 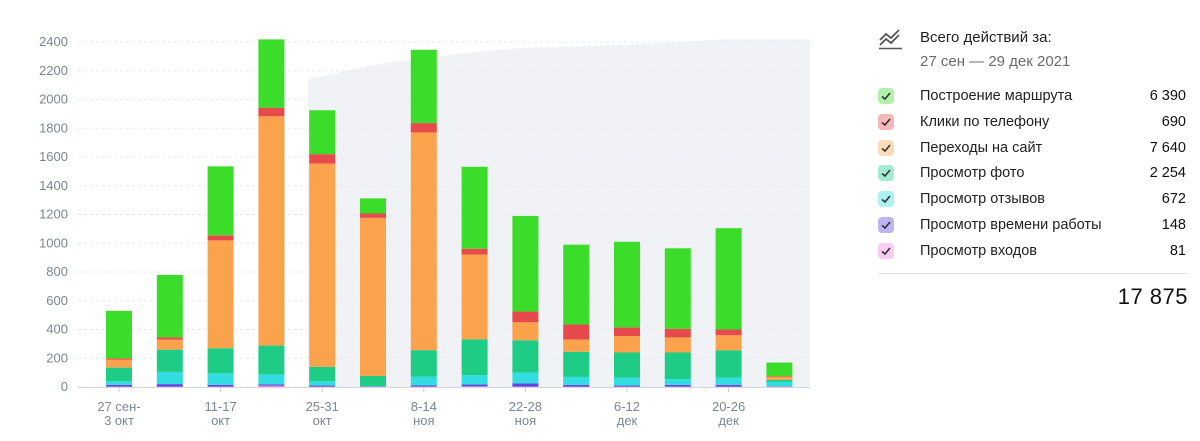 I want to click on legend-item-phone-clicks: Клики по телефону 690, so click(x=1033, y=125).